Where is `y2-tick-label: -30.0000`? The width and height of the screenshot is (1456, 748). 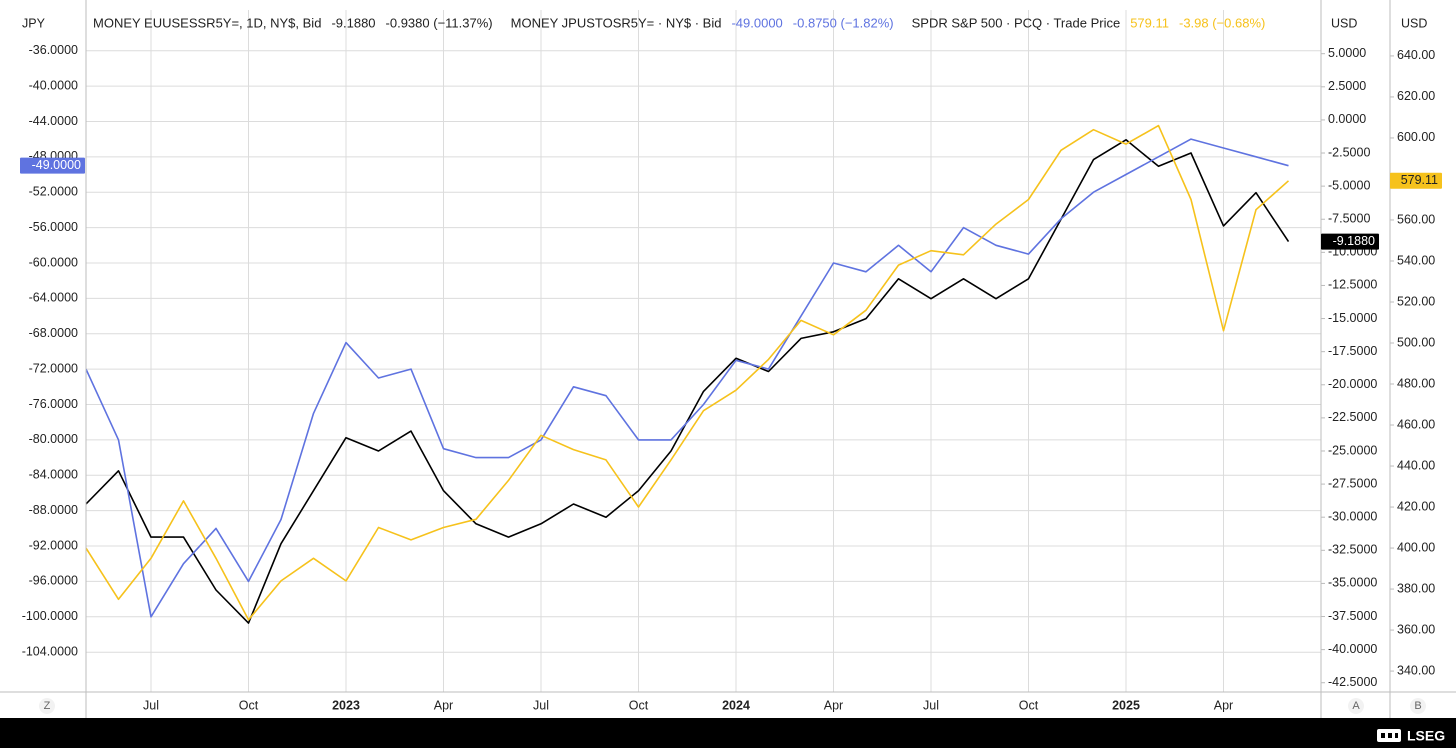 y2-tick-label: -30.0000 is located at coordinates (1352, 516).